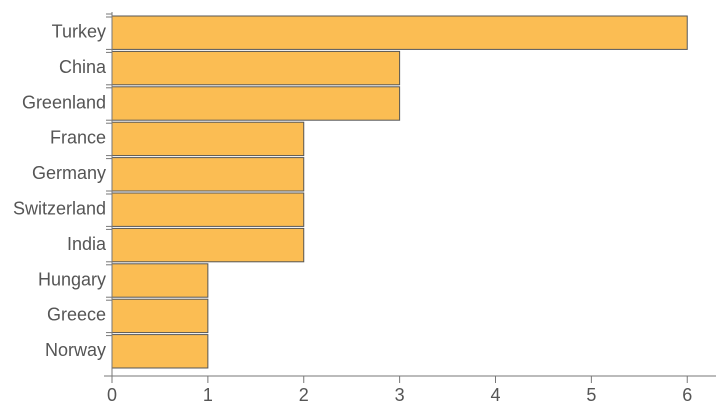 The width and height of the screenshot is (720, 408). Describe the element at coordinates (400, 395) in the screenshot. I see `x-tick-label: 3` at that location.